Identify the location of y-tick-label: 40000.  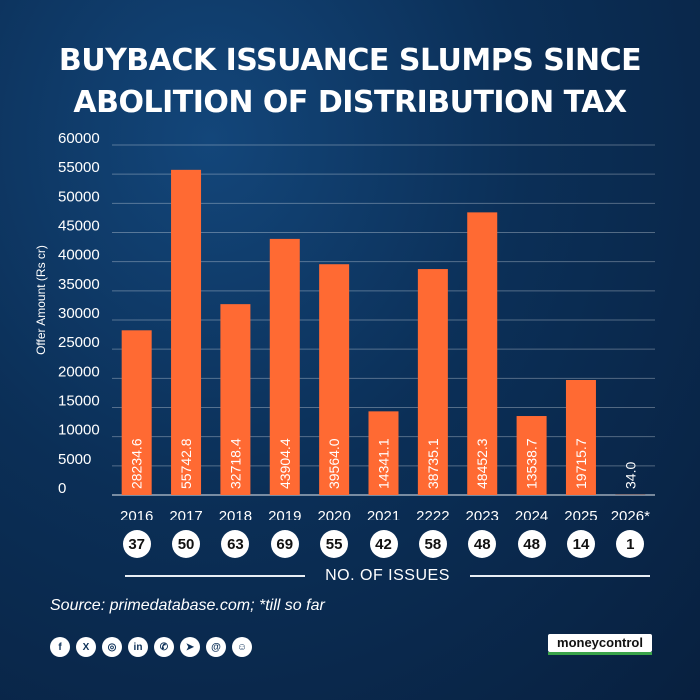
(79, 255).